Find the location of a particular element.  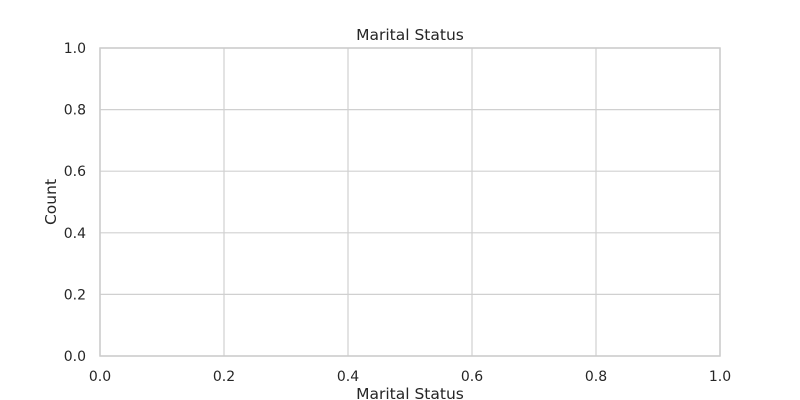

x-tick-label: 0.2 is located at coordinates (224, 377).